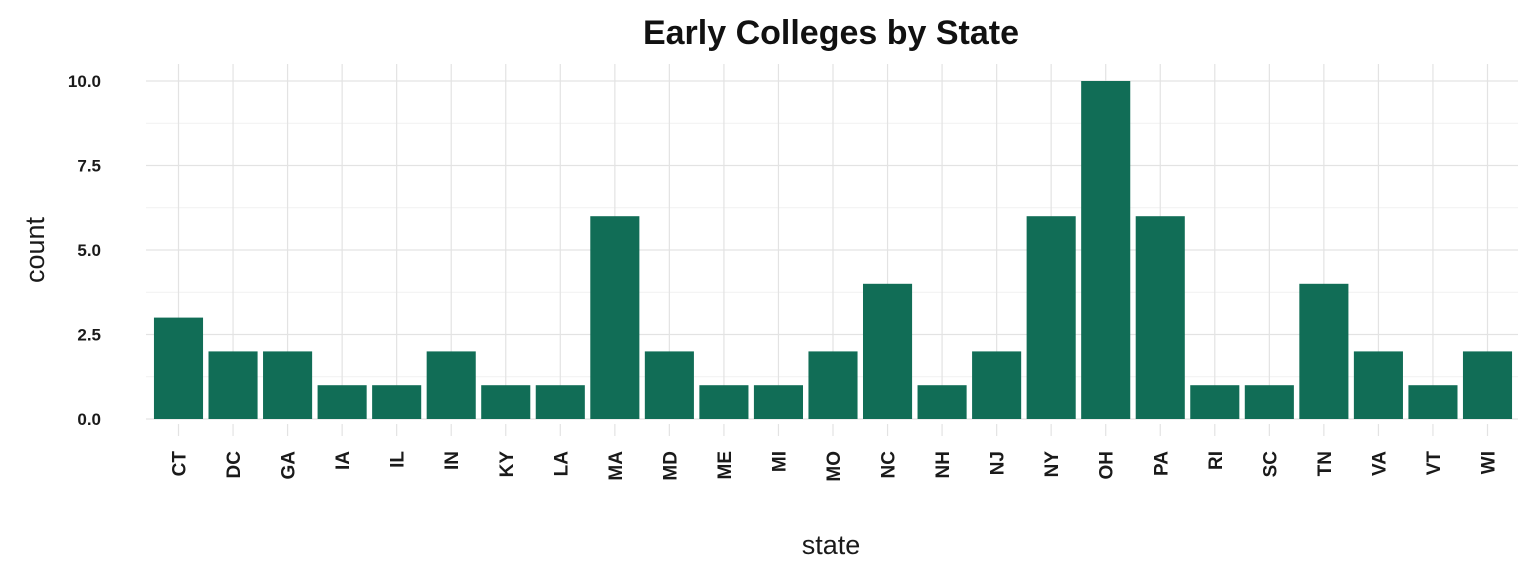  I want to click on y-tick-label: 0.0, so click(89, 419).